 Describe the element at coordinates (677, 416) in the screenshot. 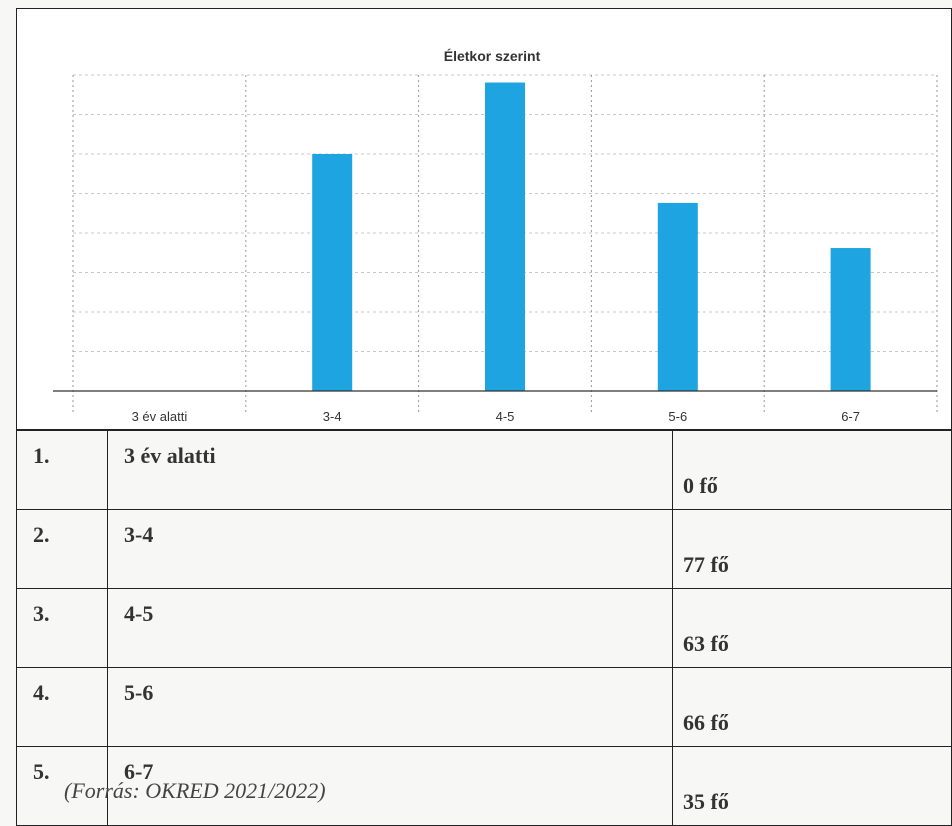

I see `x-tick-label: 5-6` at that location.